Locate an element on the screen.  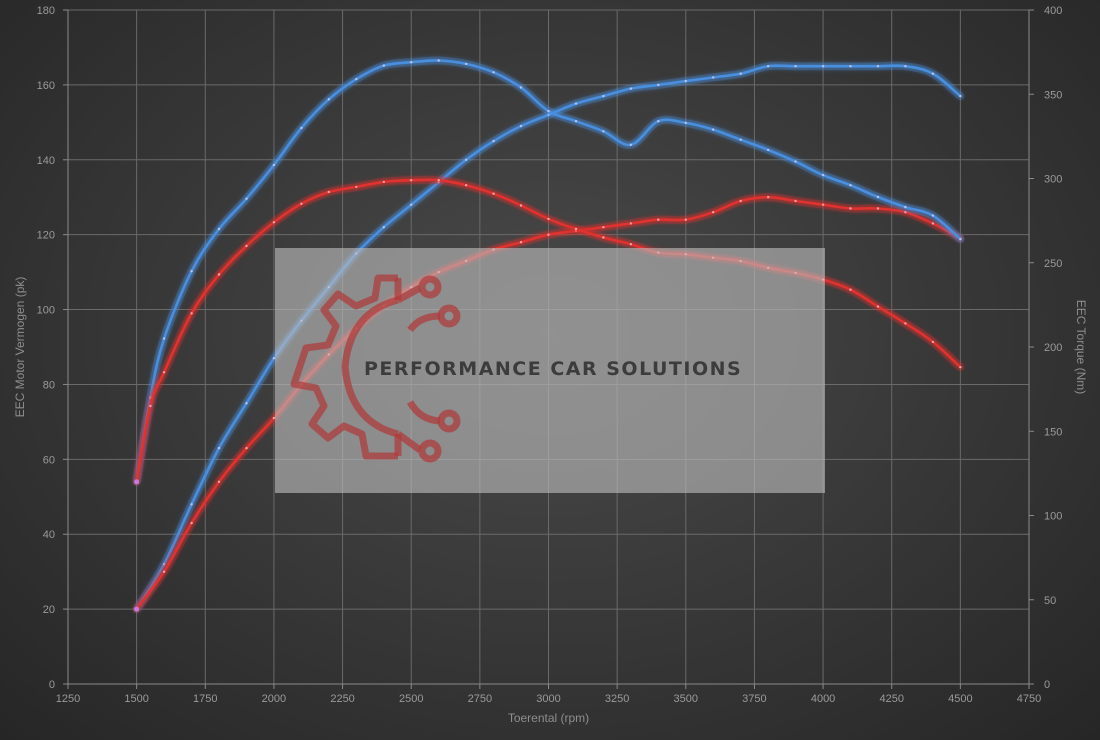
x-tick-label: 3250 is located at coordinates (617, 699).